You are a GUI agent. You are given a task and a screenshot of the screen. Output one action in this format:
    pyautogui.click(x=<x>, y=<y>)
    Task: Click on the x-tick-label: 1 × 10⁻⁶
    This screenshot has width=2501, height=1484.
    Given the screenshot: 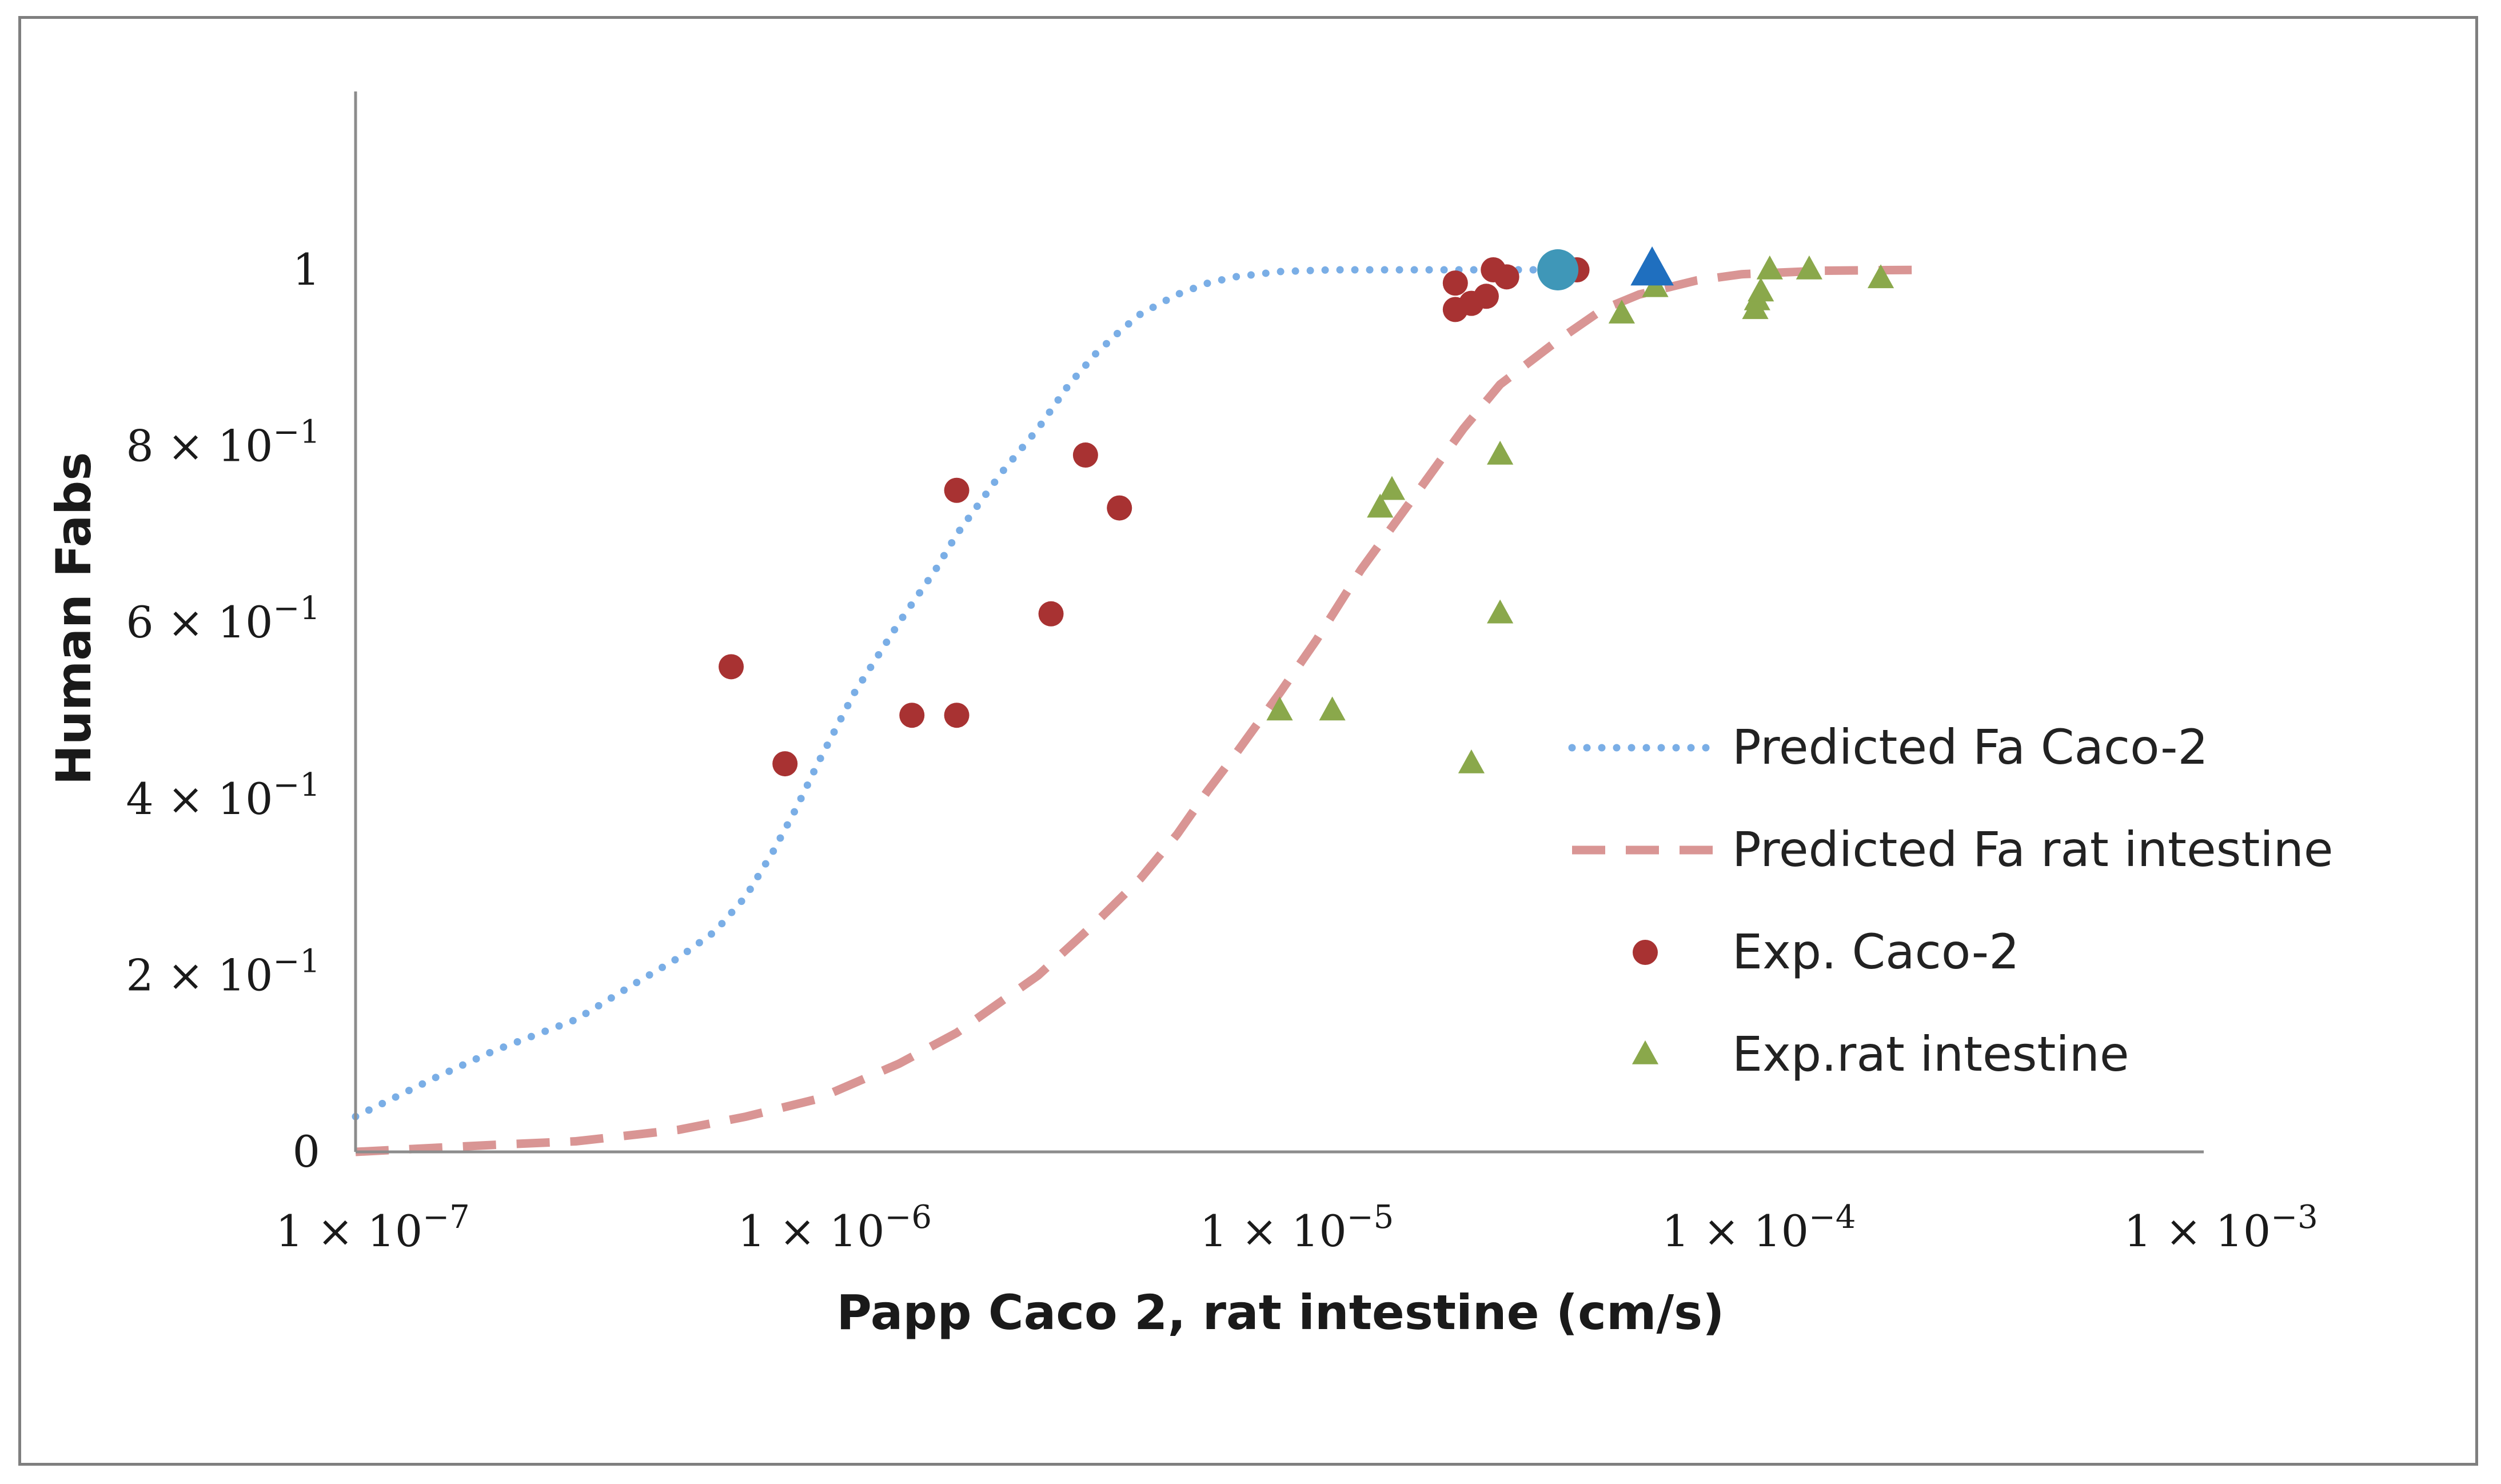 What is the action you would take?
    pyautogui.click(x=834, y=1227)
    